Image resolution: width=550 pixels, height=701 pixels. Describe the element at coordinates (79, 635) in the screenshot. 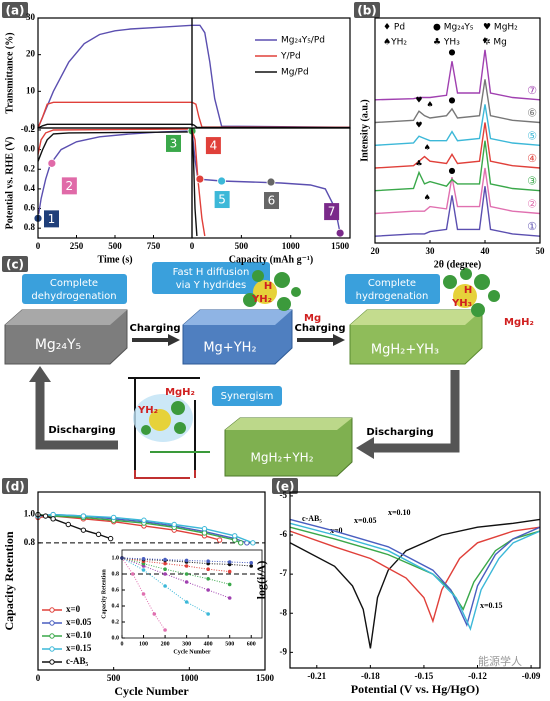

I see `legend-label: x=0.10` at that location.